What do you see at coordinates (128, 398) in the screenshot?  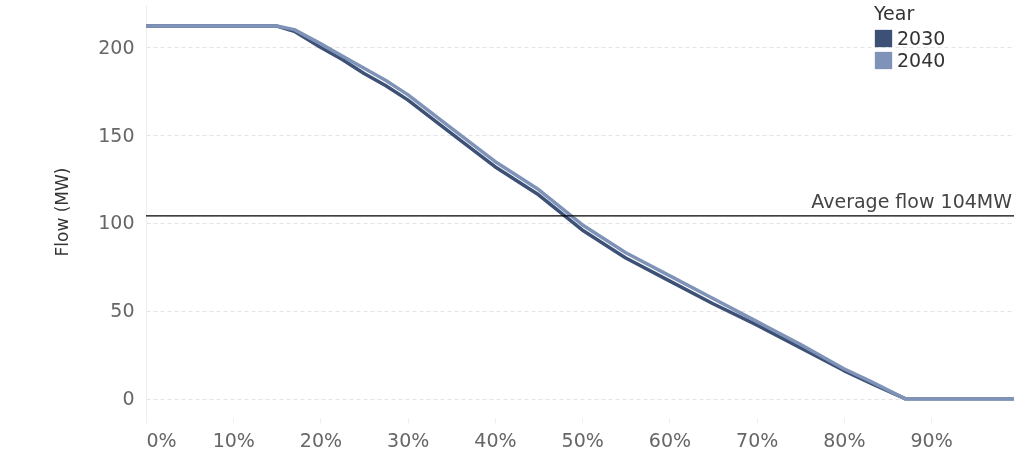 I see `y-tick-label: 0` at bounding box center [128, 398].